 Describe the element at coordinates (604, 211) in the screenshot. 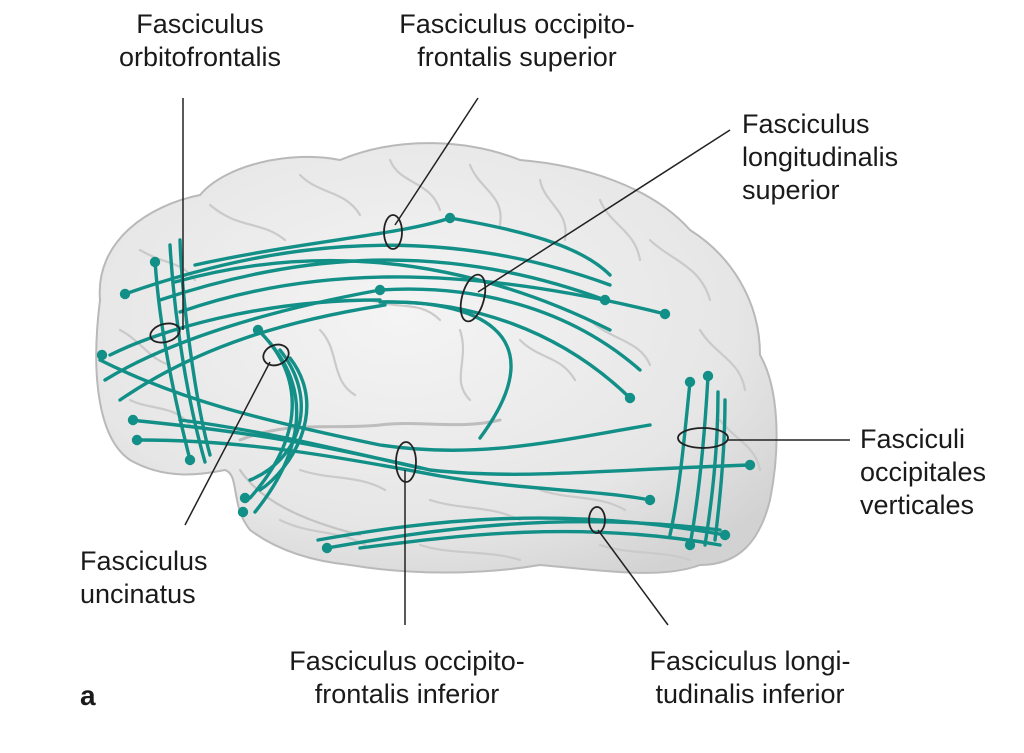

I see `leader-long-sup` at that location.